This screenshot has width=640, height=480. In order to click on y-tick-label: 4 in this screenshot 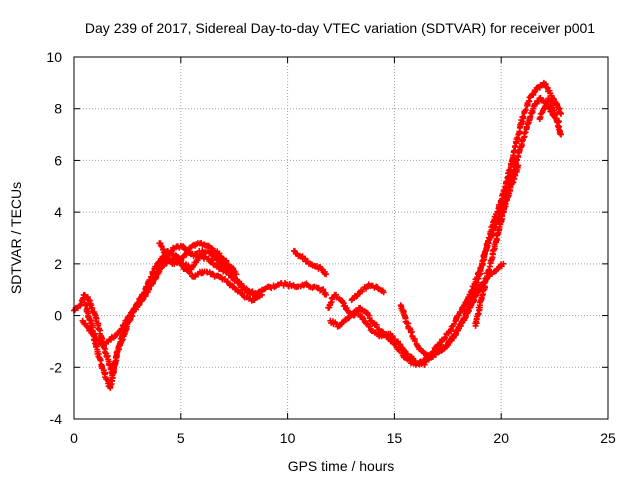, I will do `click(58, 212)`.